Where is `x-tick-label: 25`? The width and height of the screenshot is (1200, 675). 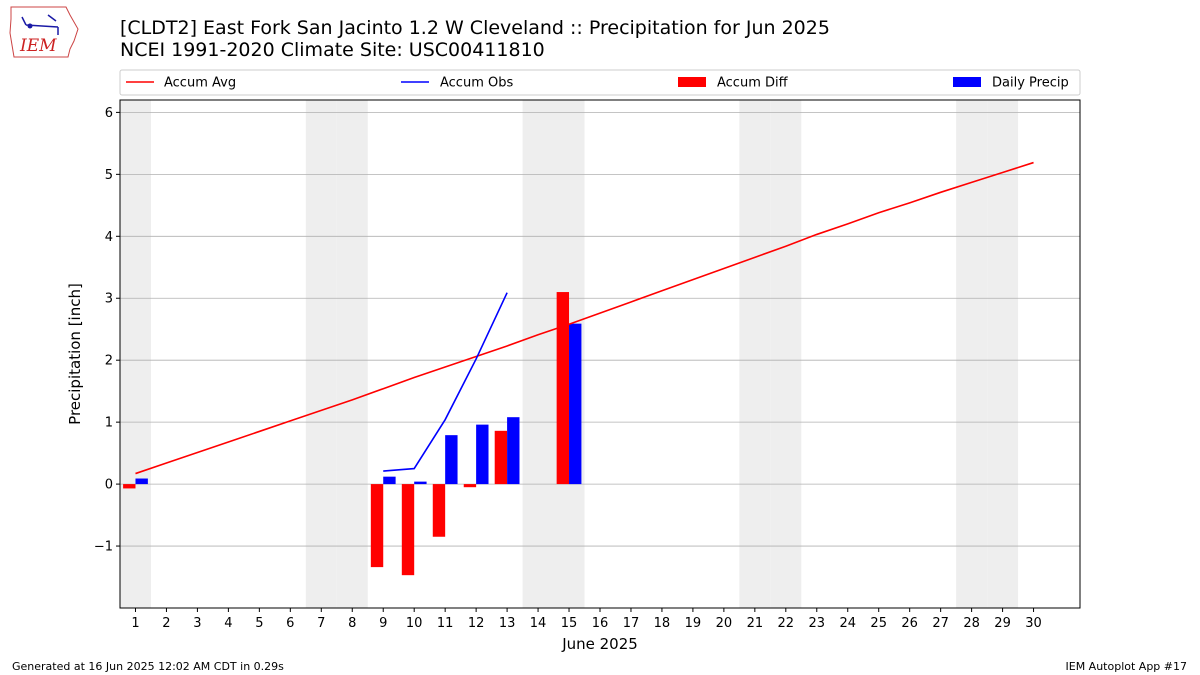
x-tick-label: 25 is located at coordinates (878, 623).